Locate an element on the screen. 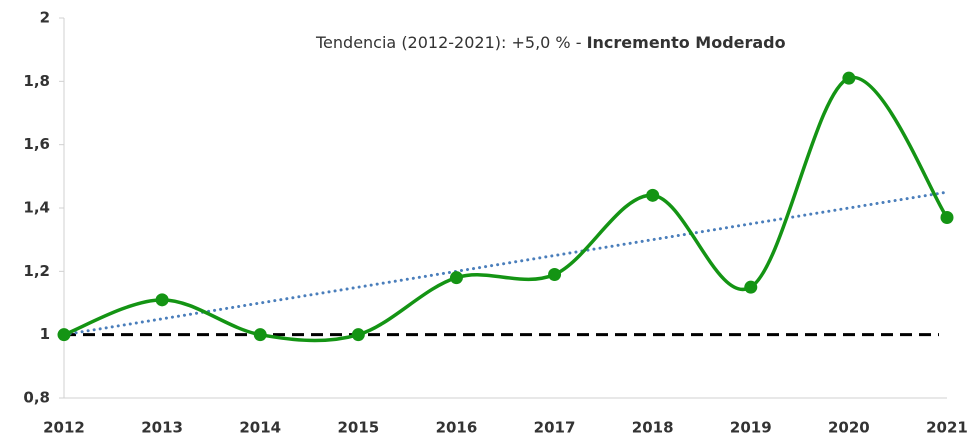  x-tick-label: 2015 is located at coordinates (358, 428).